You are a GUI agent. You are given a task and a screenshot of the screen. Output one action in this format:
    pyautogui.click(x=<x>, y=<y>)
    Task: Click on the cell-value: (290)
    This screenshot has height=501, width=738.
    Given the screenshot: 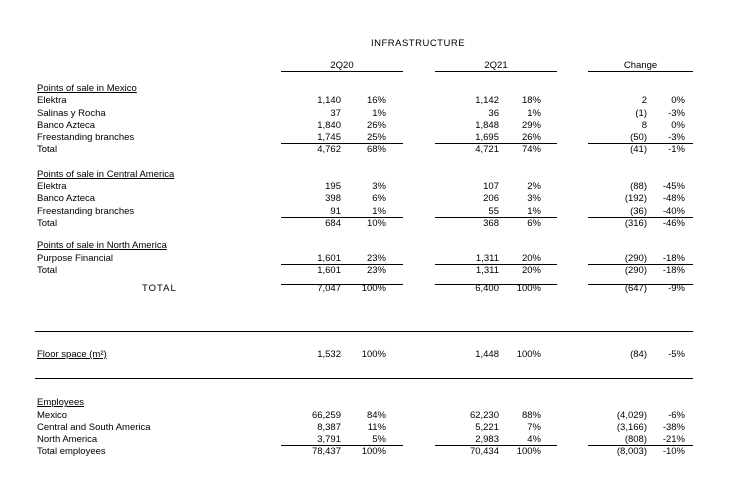 What is the action you would take?
    pyautogui.click(x=618, y=259)
    